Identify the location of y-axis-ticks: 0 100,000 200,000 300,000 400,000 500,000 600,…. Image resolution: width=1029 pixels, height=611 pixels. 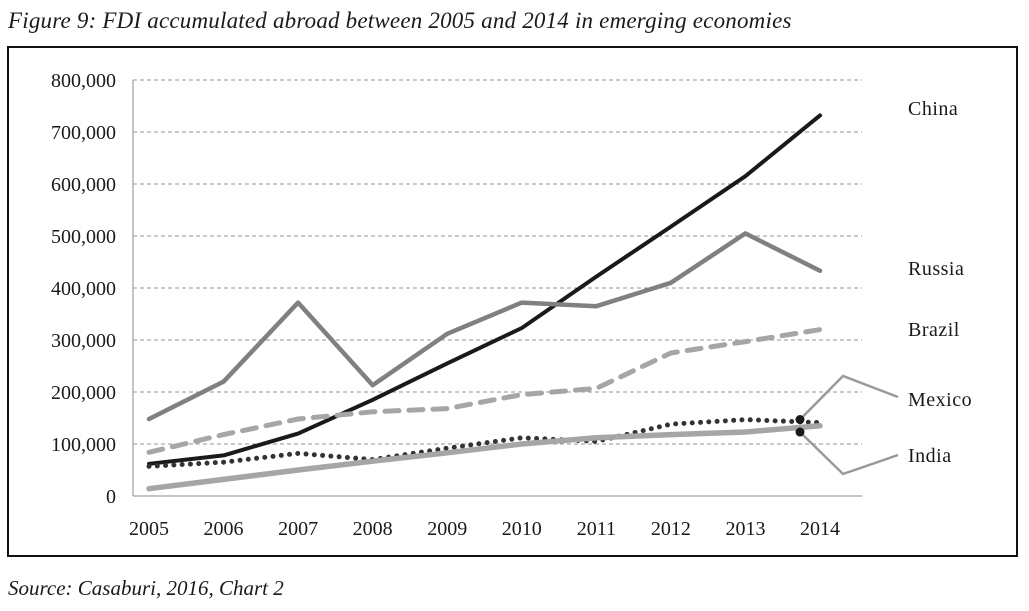
(83, 289).